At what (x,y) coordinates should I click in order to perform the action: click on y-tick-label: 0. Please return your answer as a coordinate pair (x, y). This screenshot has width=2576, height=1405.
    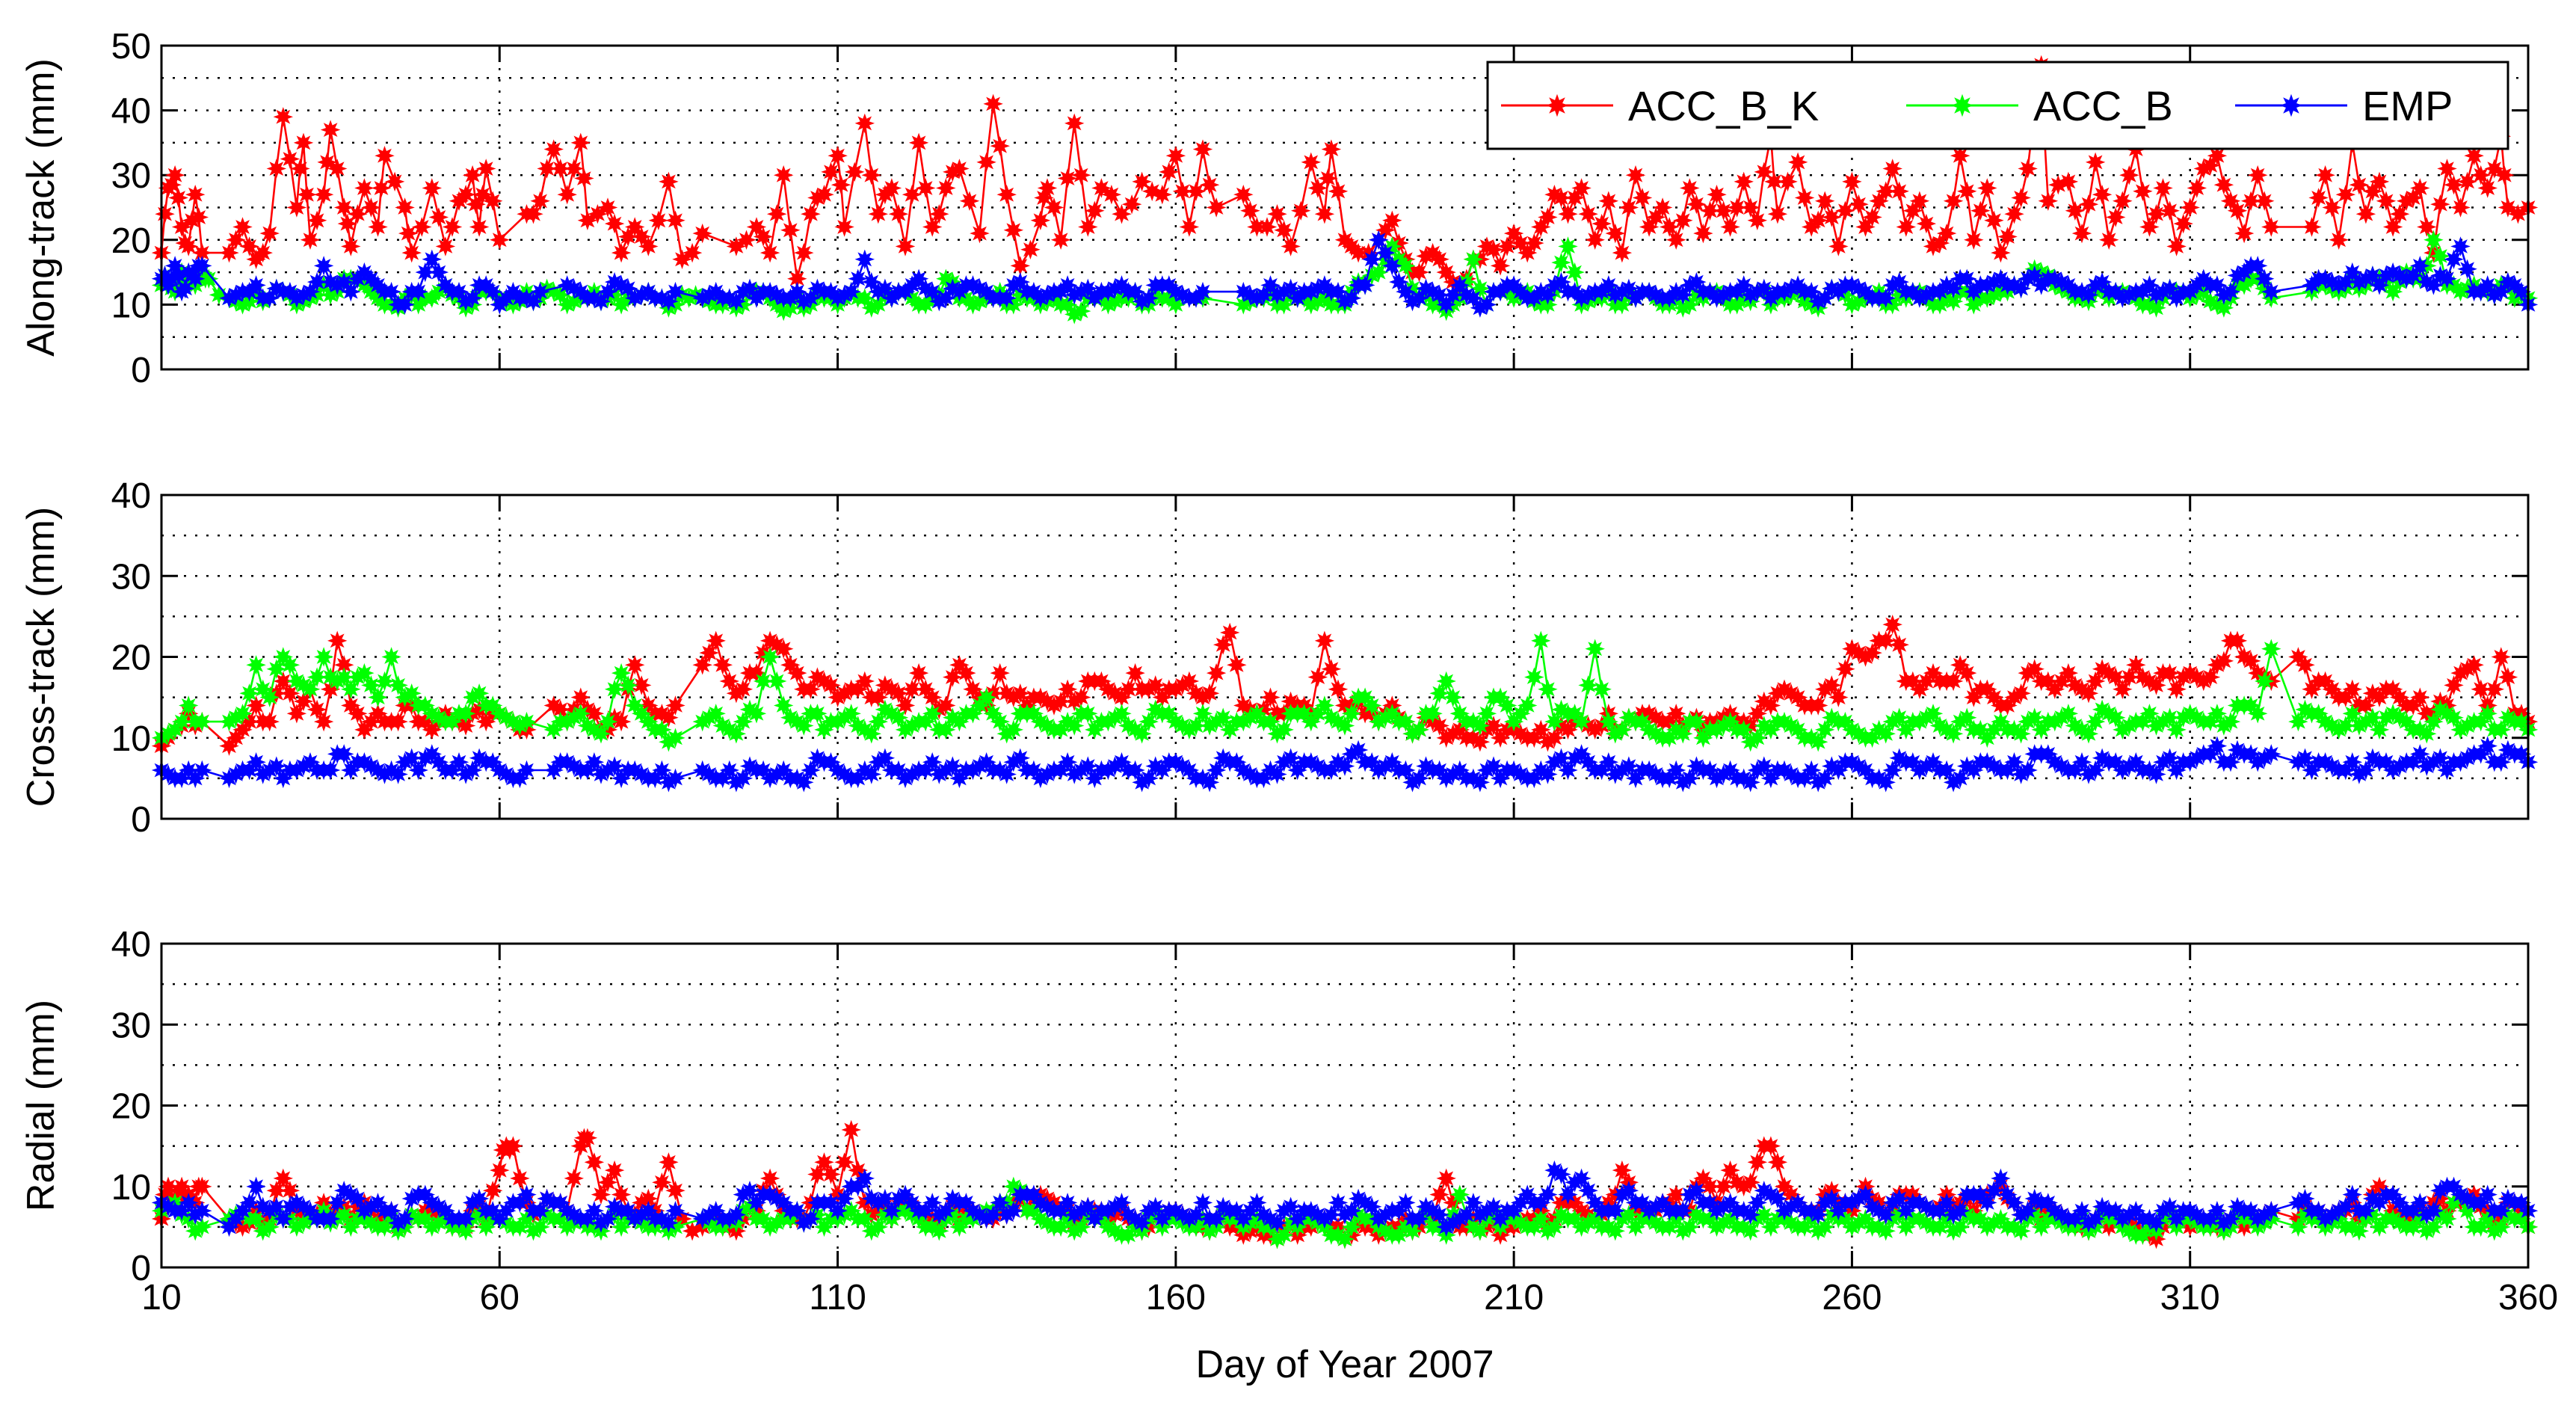
    Looking at the image, I should click on (141, 820).